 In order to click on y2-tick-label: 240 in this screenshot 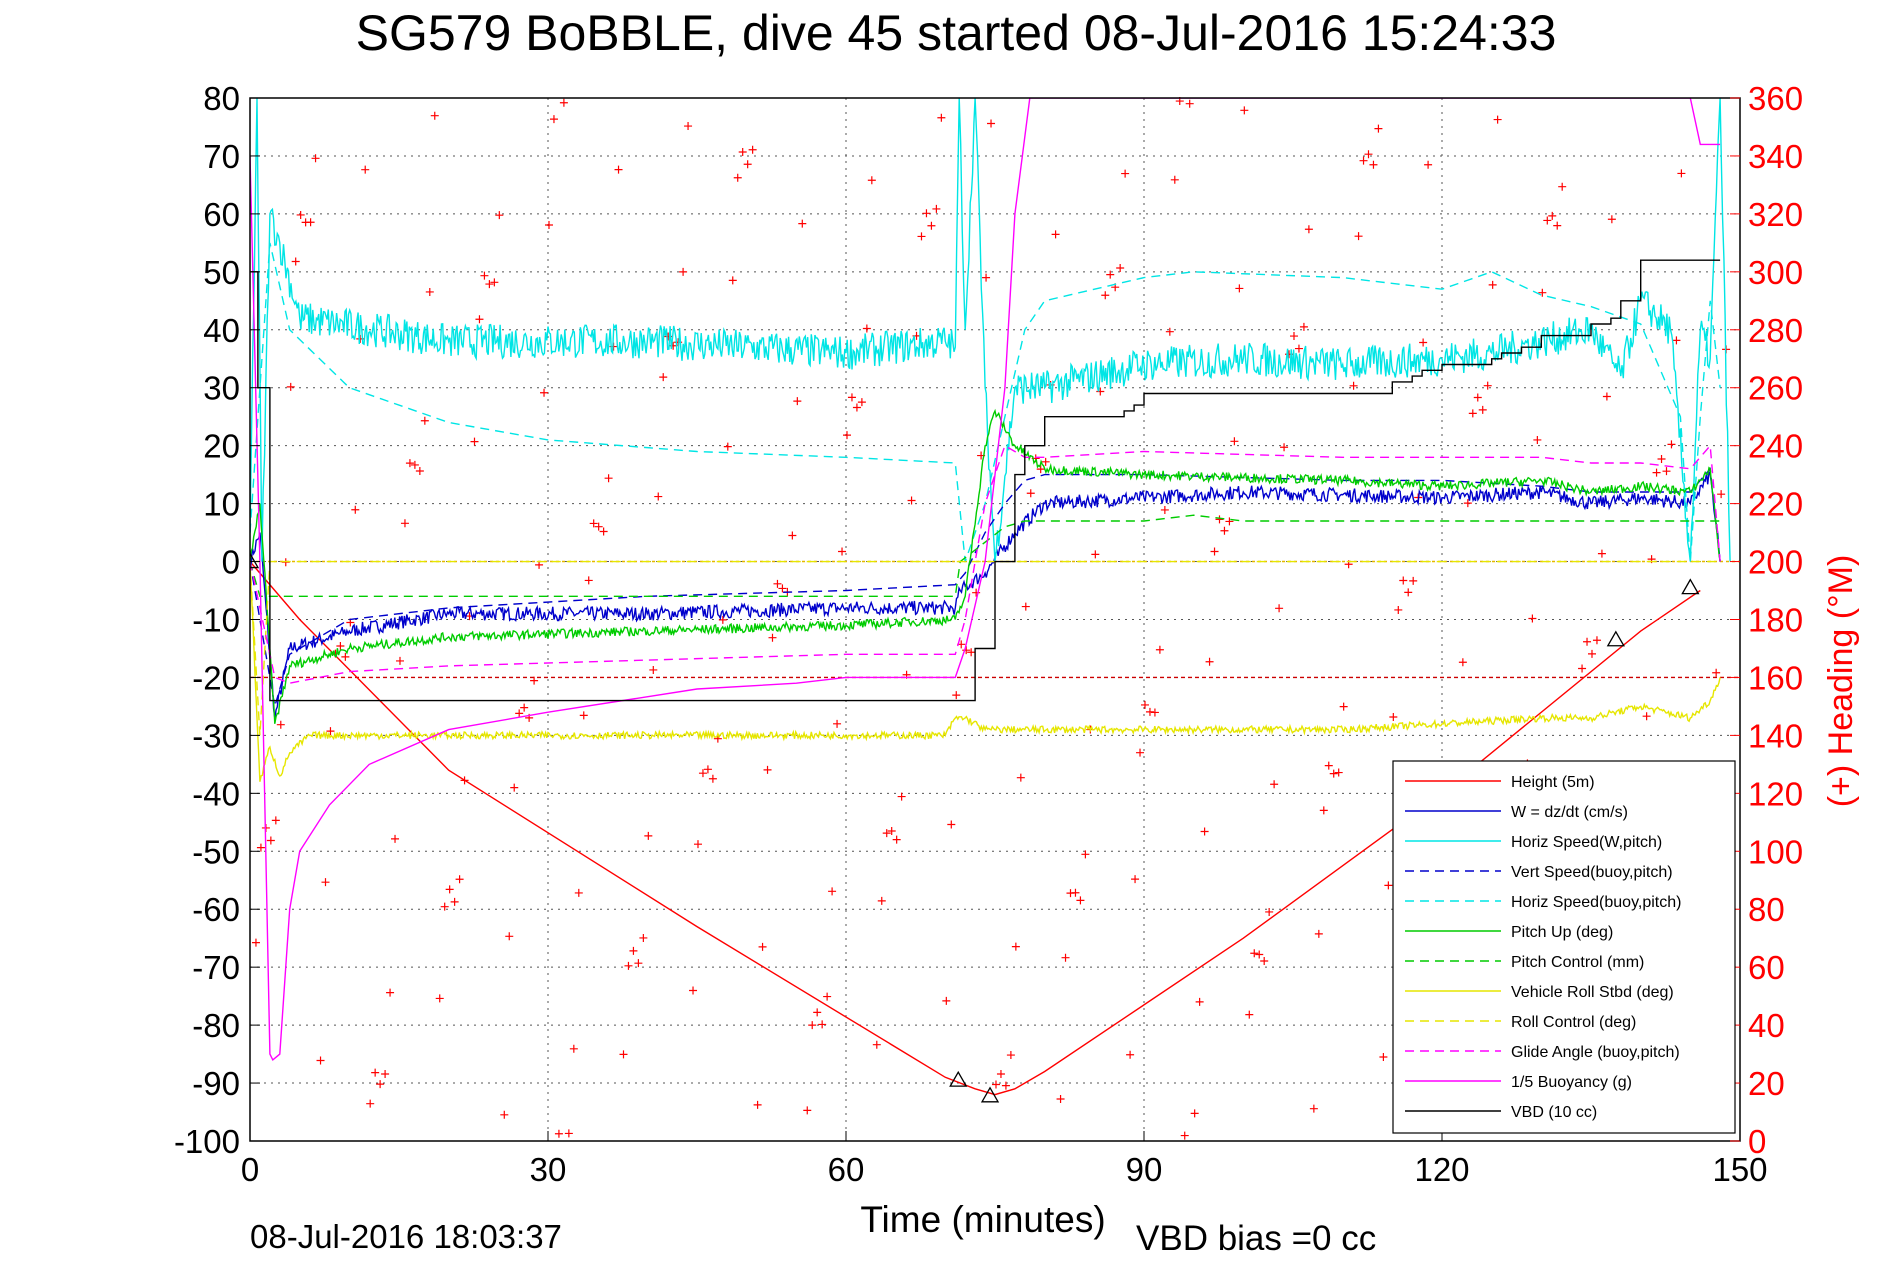, I will do `click(1775, 446)`.